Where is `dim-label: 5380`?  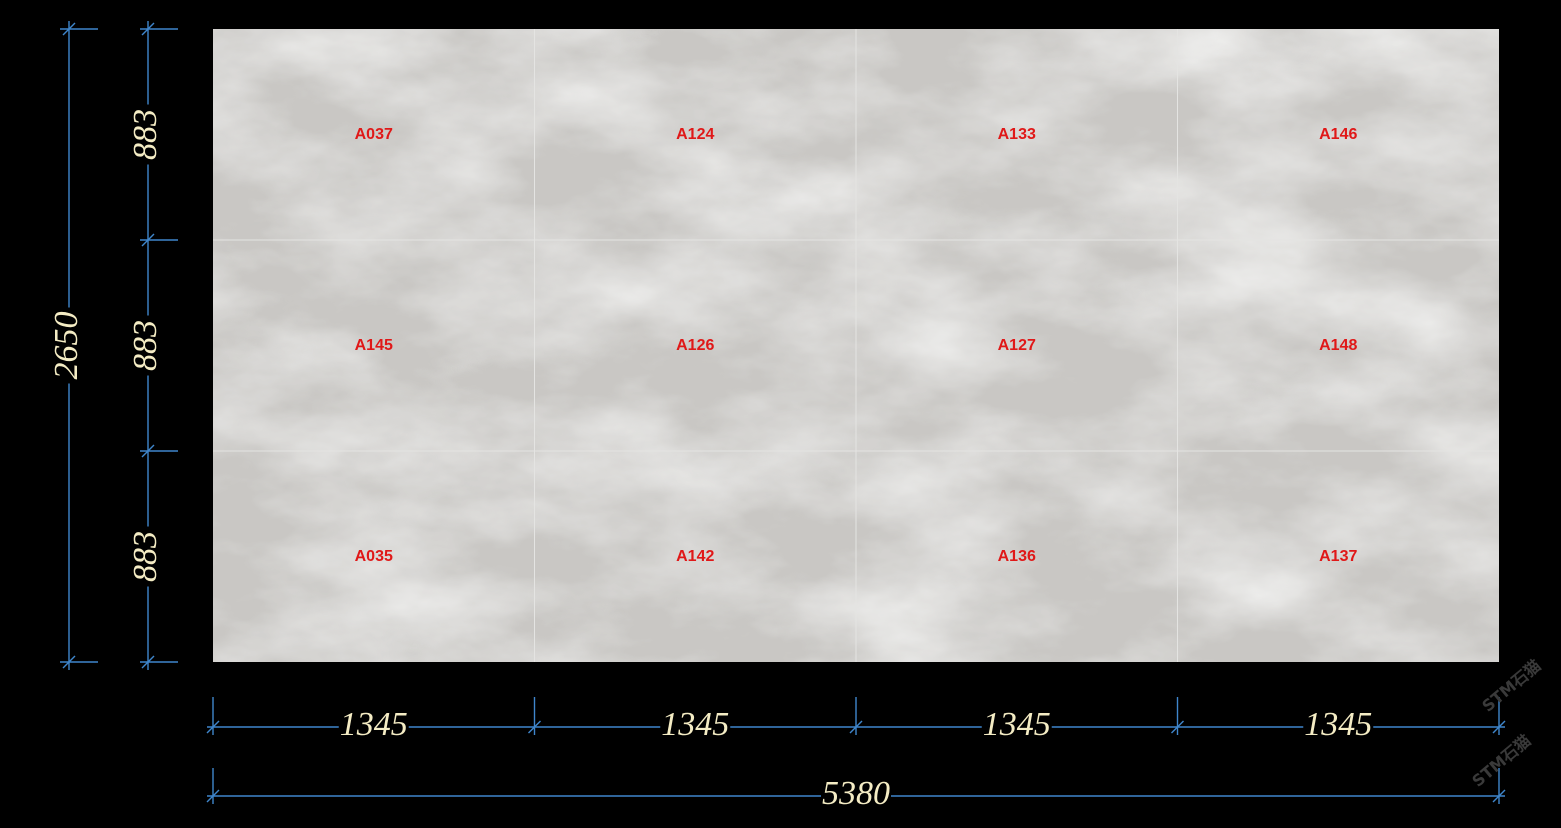 dim-label: 5380 is located at coordinates (856, 793).